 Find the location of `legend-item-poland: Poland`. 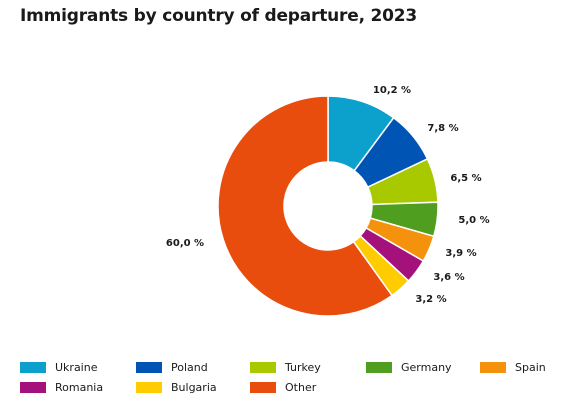

legend-item-poland: Poland is located at coordinates (172, 367).